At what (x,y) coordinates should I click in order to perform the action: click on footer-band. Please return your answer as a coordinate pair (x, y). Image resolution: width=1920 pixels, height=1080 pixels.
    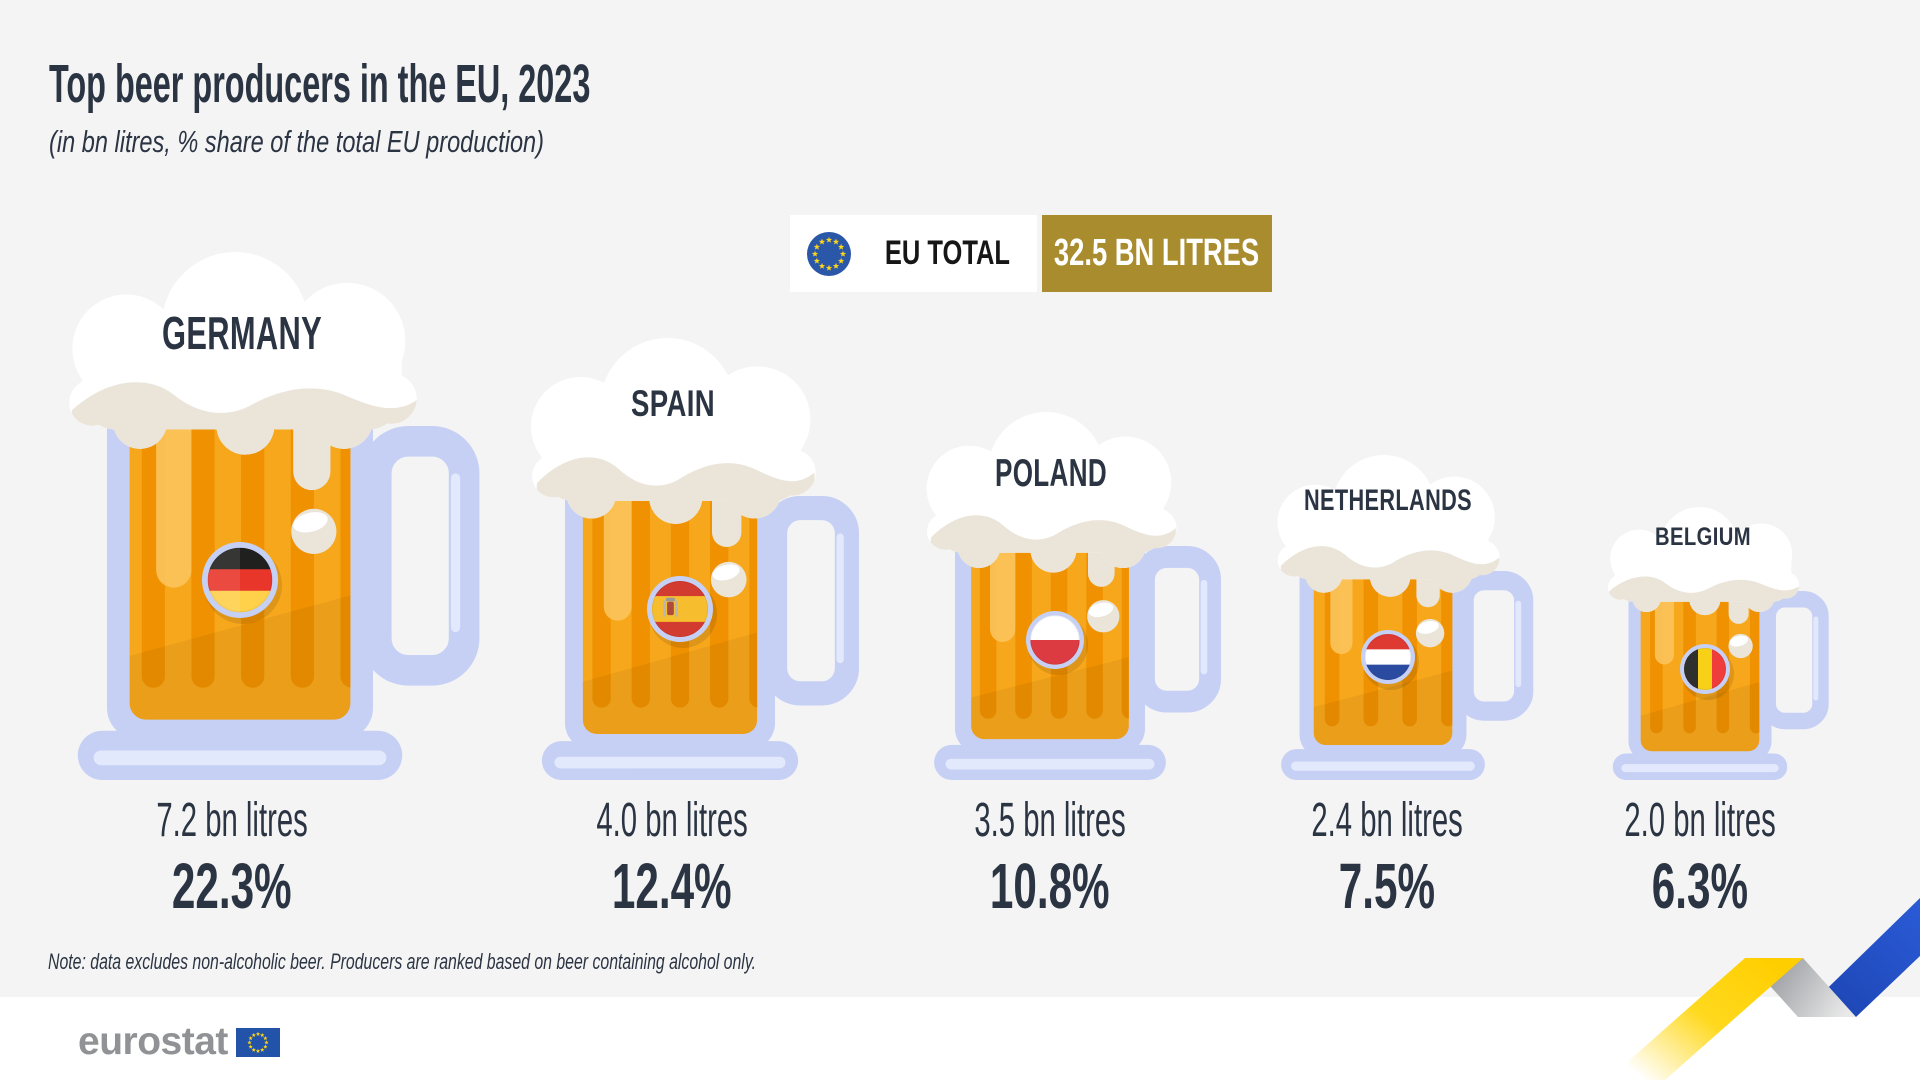
    Looking at the image, I should click on (960, 1038).